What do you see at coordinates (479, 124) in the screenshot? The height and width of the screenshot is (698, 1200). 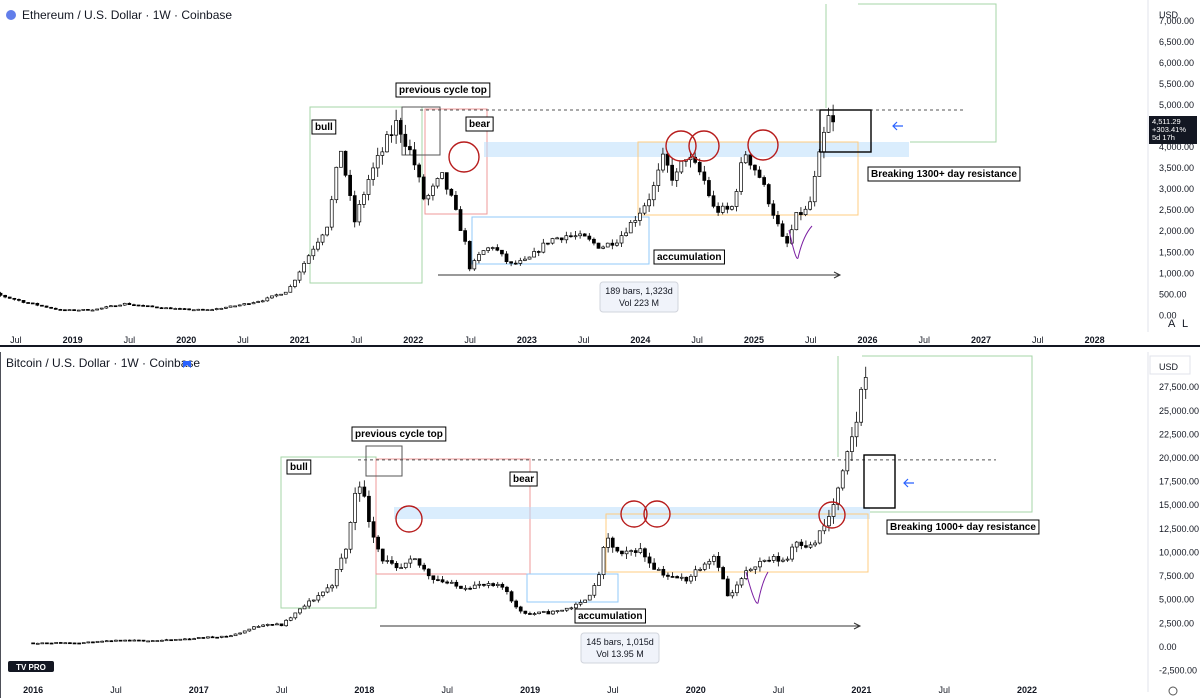 I see `bear-label: bear` at bounding box center [479, 124].